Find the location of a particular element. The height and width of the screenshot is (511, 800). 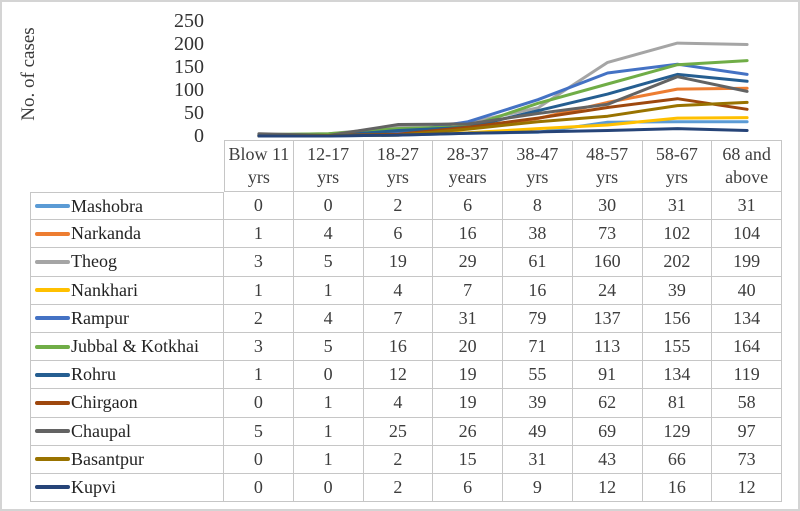

legend-key-chaupal-icon is located at coordinates (52, 431).